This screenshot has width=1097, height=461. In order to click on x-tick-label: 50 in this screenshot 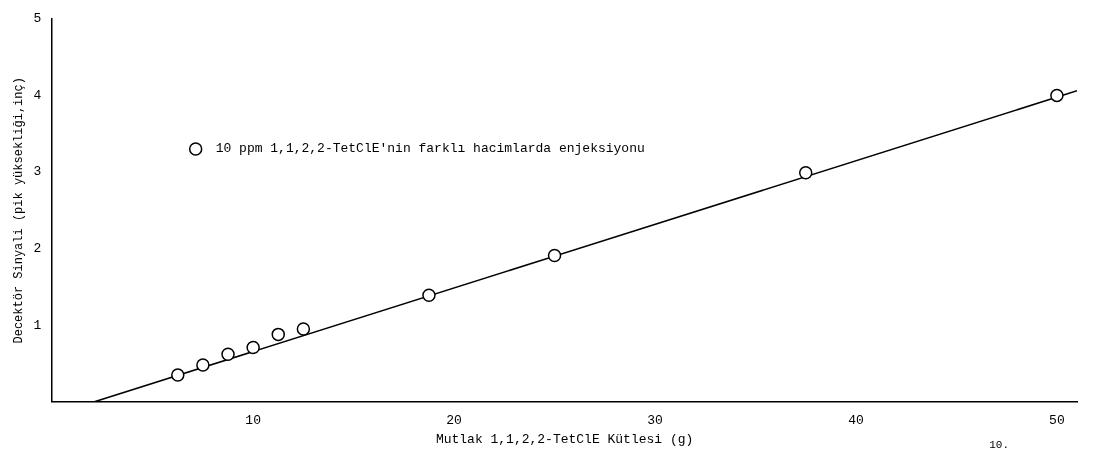, I will do `click(1057, 421)`.